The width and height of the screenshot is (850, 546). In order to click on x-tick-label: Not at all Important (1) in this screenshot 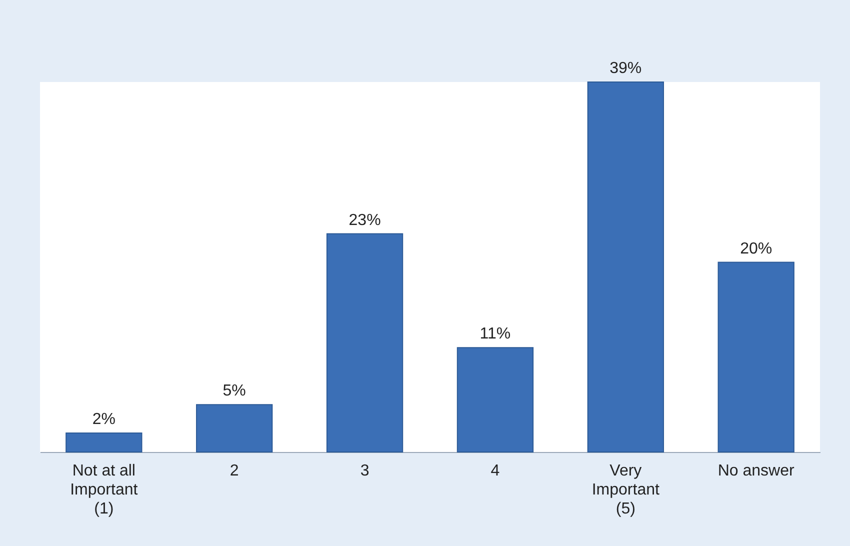, I will do `click(104, 490)`.